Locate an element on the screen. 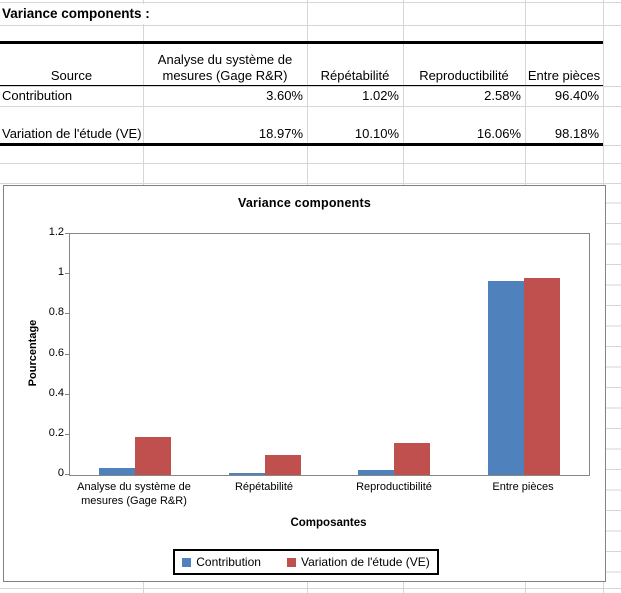 The image size is (621, 593). category-label-0: Analyse du système de mesures (Gage R&R) is located at coordinates (134, 494).